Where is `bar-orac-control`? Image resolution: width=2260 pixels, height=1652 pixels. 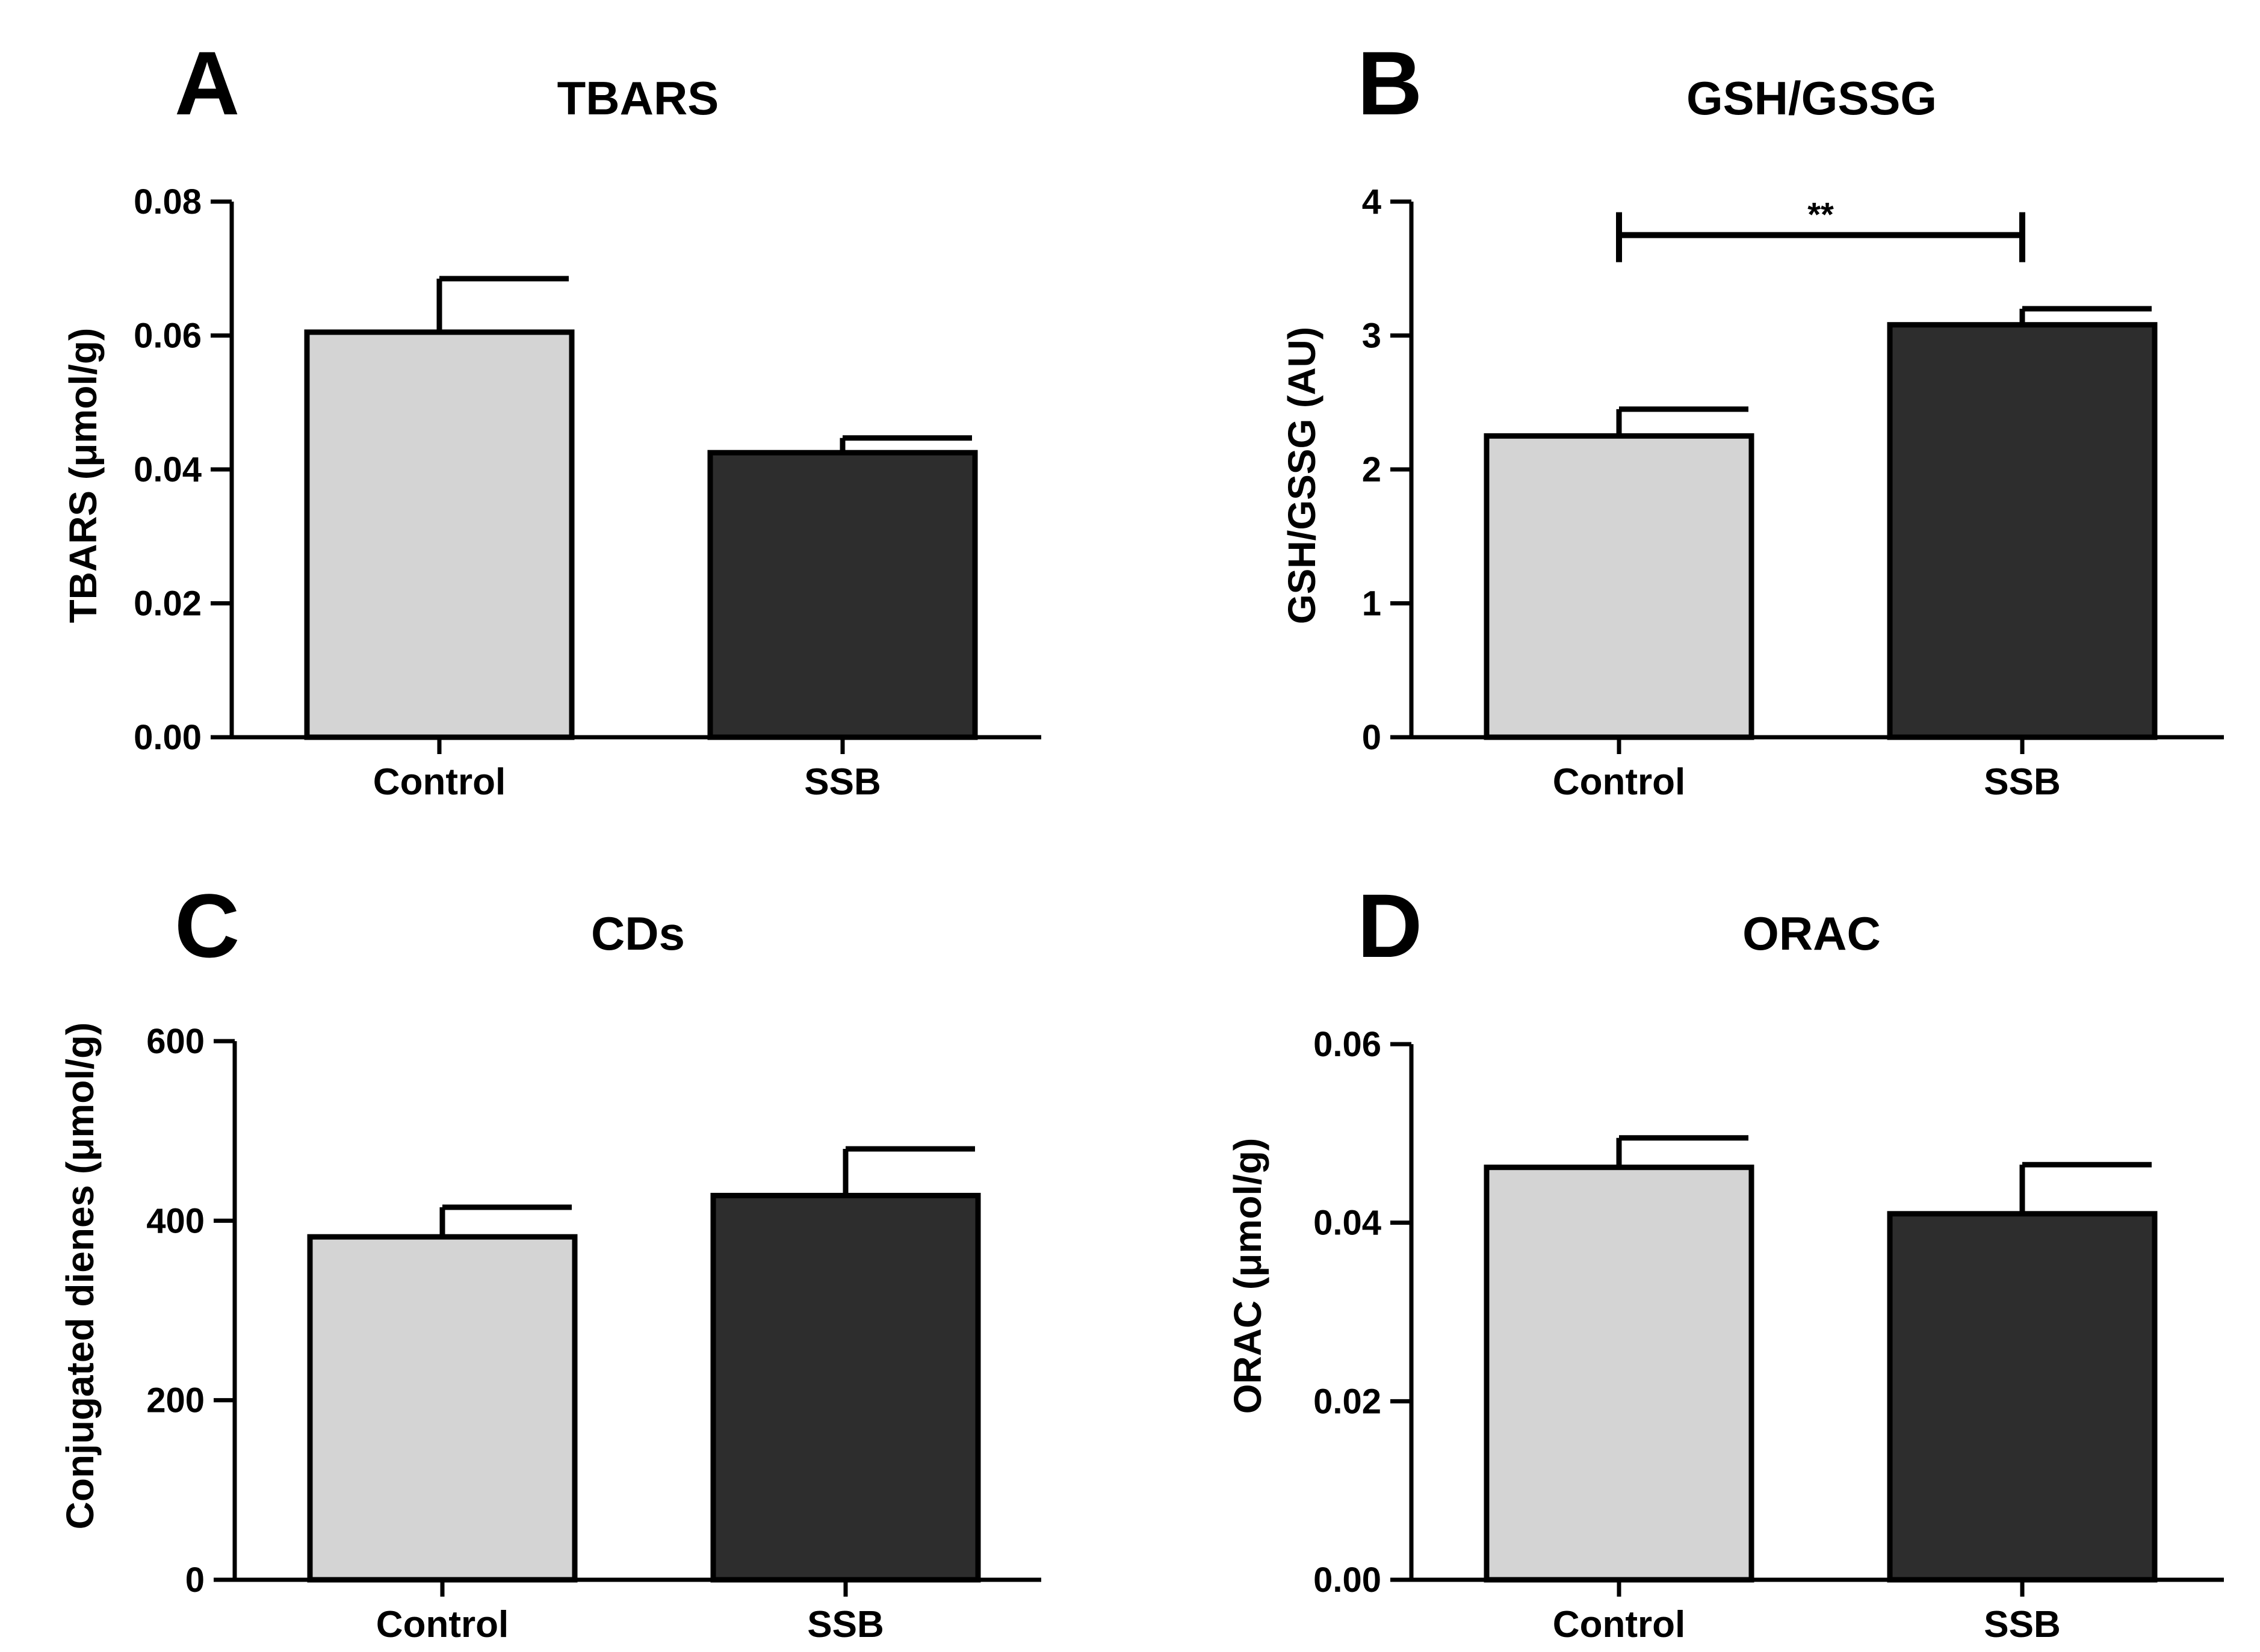 bar-orac-control is located at coordinates (1619, 1374).